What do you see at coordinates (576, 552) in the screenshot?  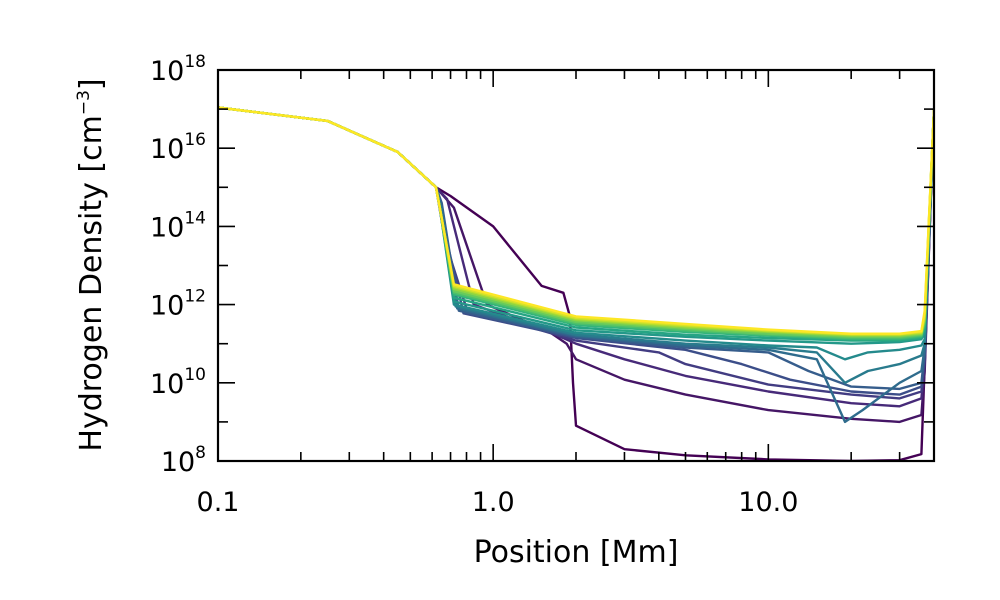 I see `x-axis-title: Position [Mm]` at bounding box center [576, 552].